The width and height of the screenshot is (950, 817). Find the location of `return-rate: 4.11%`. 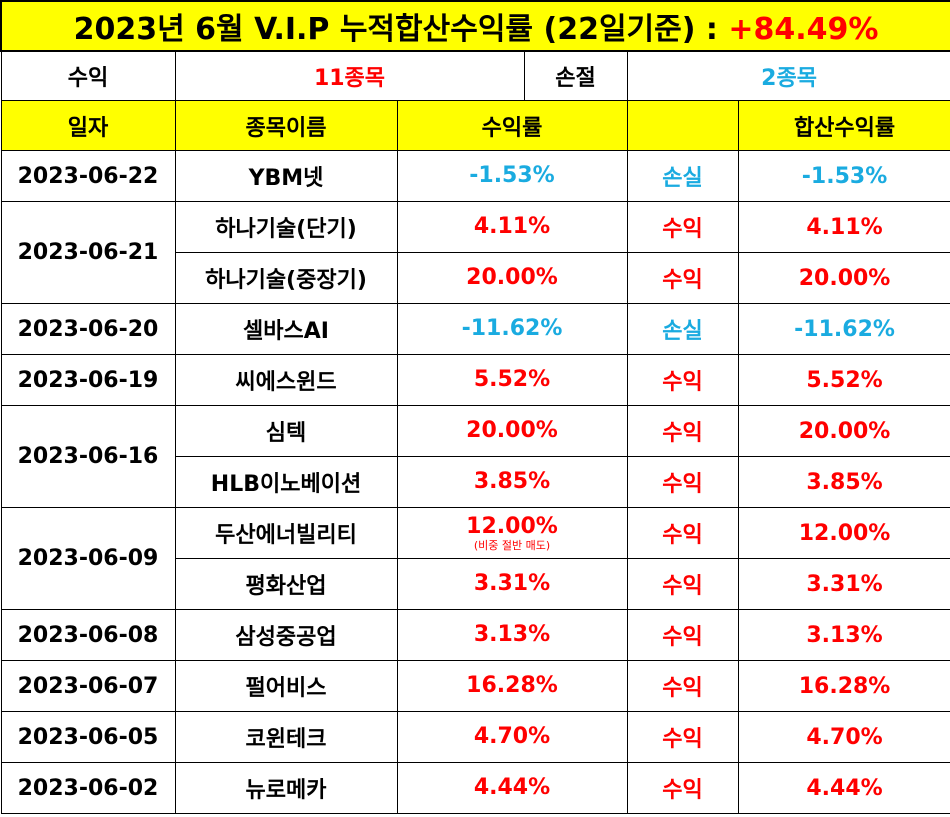

return-rate: 4.11% is located at coordinates (512, 227).